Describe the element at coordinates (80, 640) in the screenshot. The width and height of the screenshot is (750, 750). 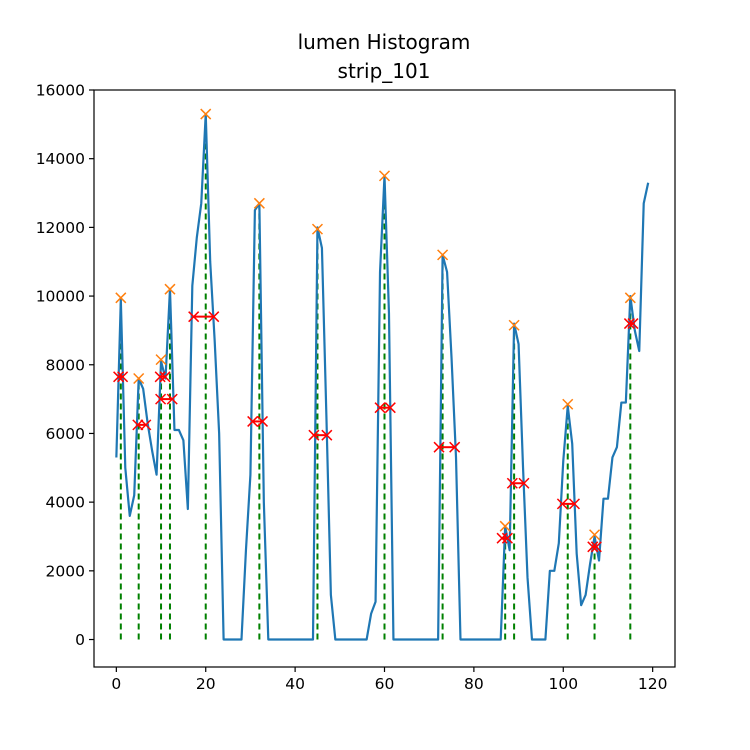
I see `y-tick-label: 0` at that location.